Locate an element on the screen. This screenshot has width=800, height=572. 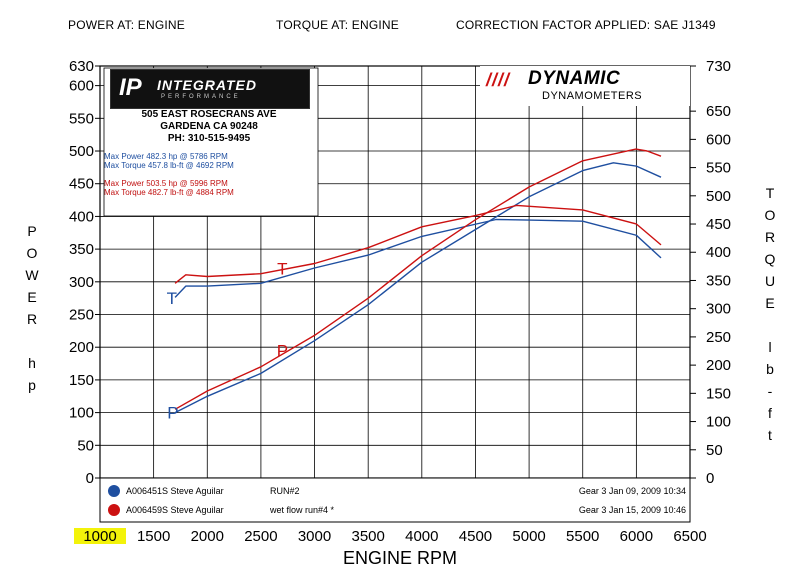
y-right-tick-label: 400 is located at coordinates (718, 252).